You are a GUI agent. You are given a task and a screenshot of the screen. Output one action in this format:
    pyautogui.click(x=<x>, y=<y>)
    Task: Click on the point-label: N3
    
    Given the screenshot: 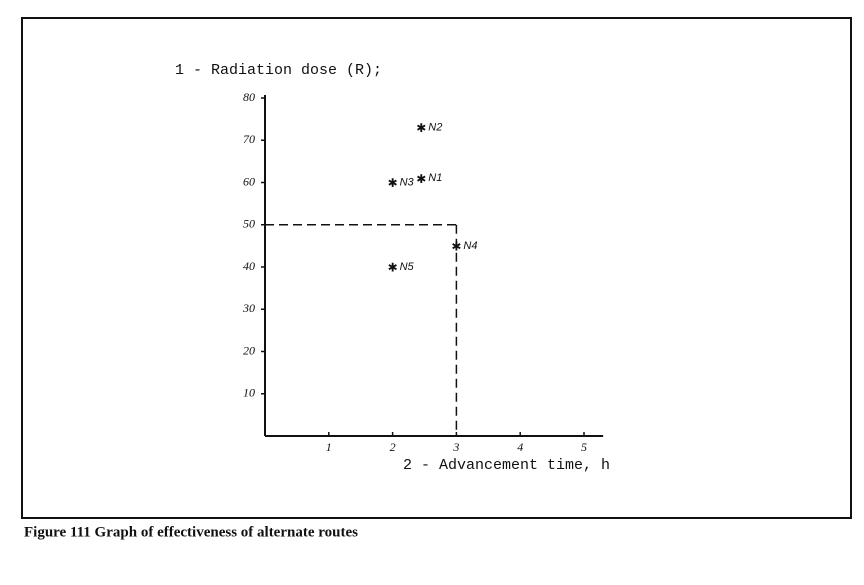 What is the action you would take?
    pyautogui.click(x=407, y=182)
    